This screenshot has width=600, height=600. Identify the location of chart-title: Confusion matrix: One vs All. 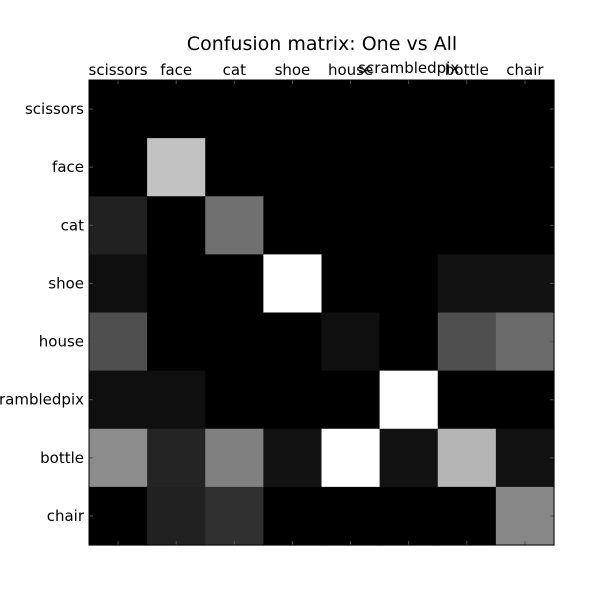
(322, 44).